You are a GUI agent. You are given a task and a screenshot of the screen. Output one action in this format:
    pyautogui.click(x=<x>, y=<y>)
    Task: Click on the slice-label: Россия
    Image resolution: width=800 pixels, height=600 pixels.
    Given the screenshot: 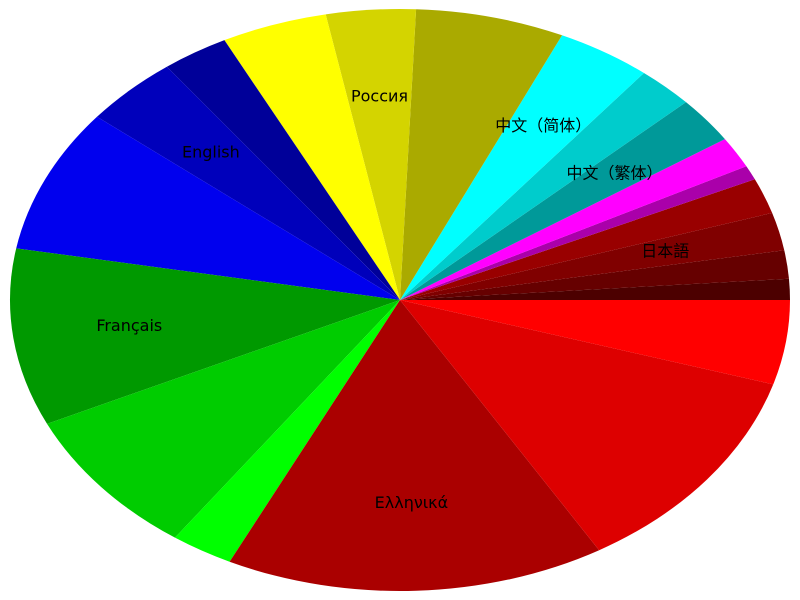 What is the action you would take?
    pyautogui.click(x=379, y=95)
    